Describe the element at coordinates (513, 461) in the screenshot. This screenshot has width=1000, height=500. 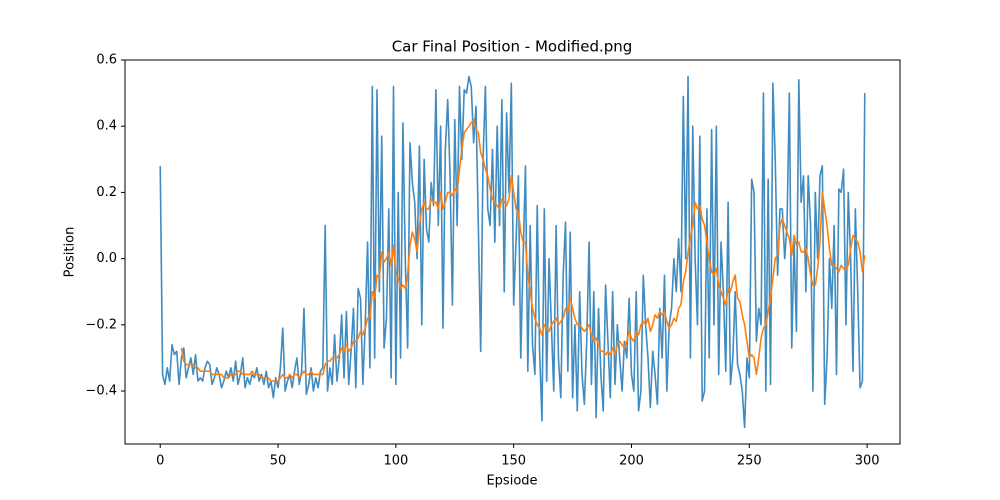
I see `x-tick-label: 150` at that location.